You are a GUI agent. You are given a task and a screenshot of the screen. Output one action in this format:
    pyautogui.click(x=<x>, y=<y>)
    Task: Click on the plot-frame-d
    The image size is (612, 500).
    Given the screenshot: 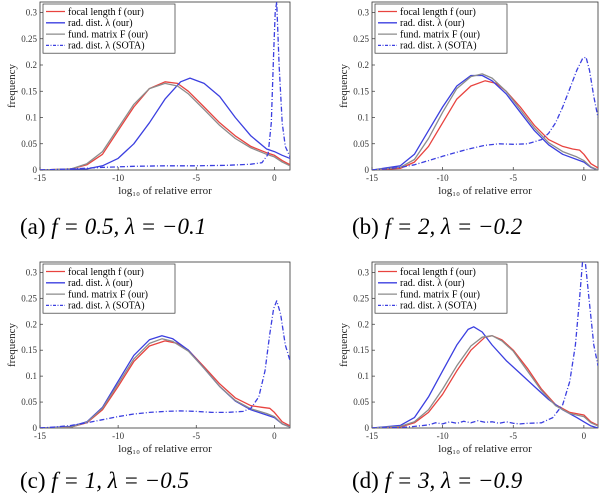 What is the action you would take?
    pyautogui.click(x=485, y=345)
    